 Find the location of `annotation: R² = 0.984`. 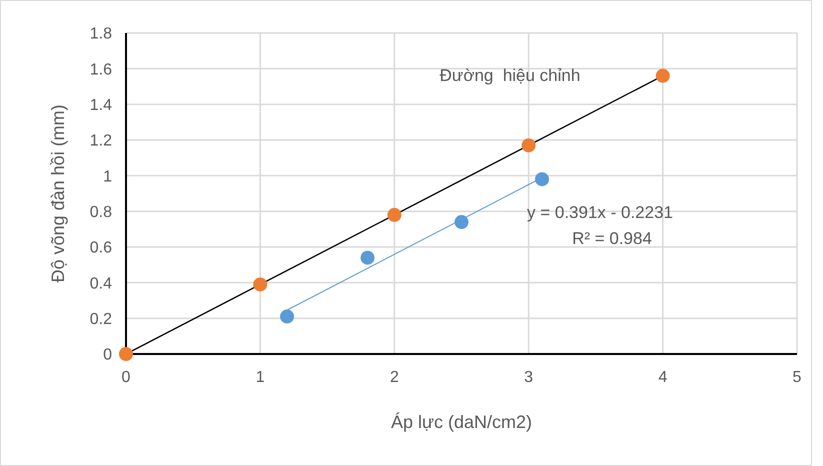

annotation: R² = 0.984 is located at coordinates (612, 238).